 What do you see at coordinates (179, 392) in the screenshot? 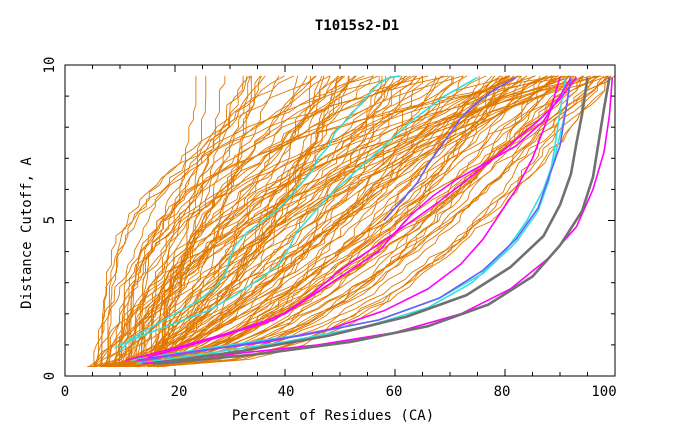
I see `x-tick-label-20: 20` at bounding box center [179, 392].